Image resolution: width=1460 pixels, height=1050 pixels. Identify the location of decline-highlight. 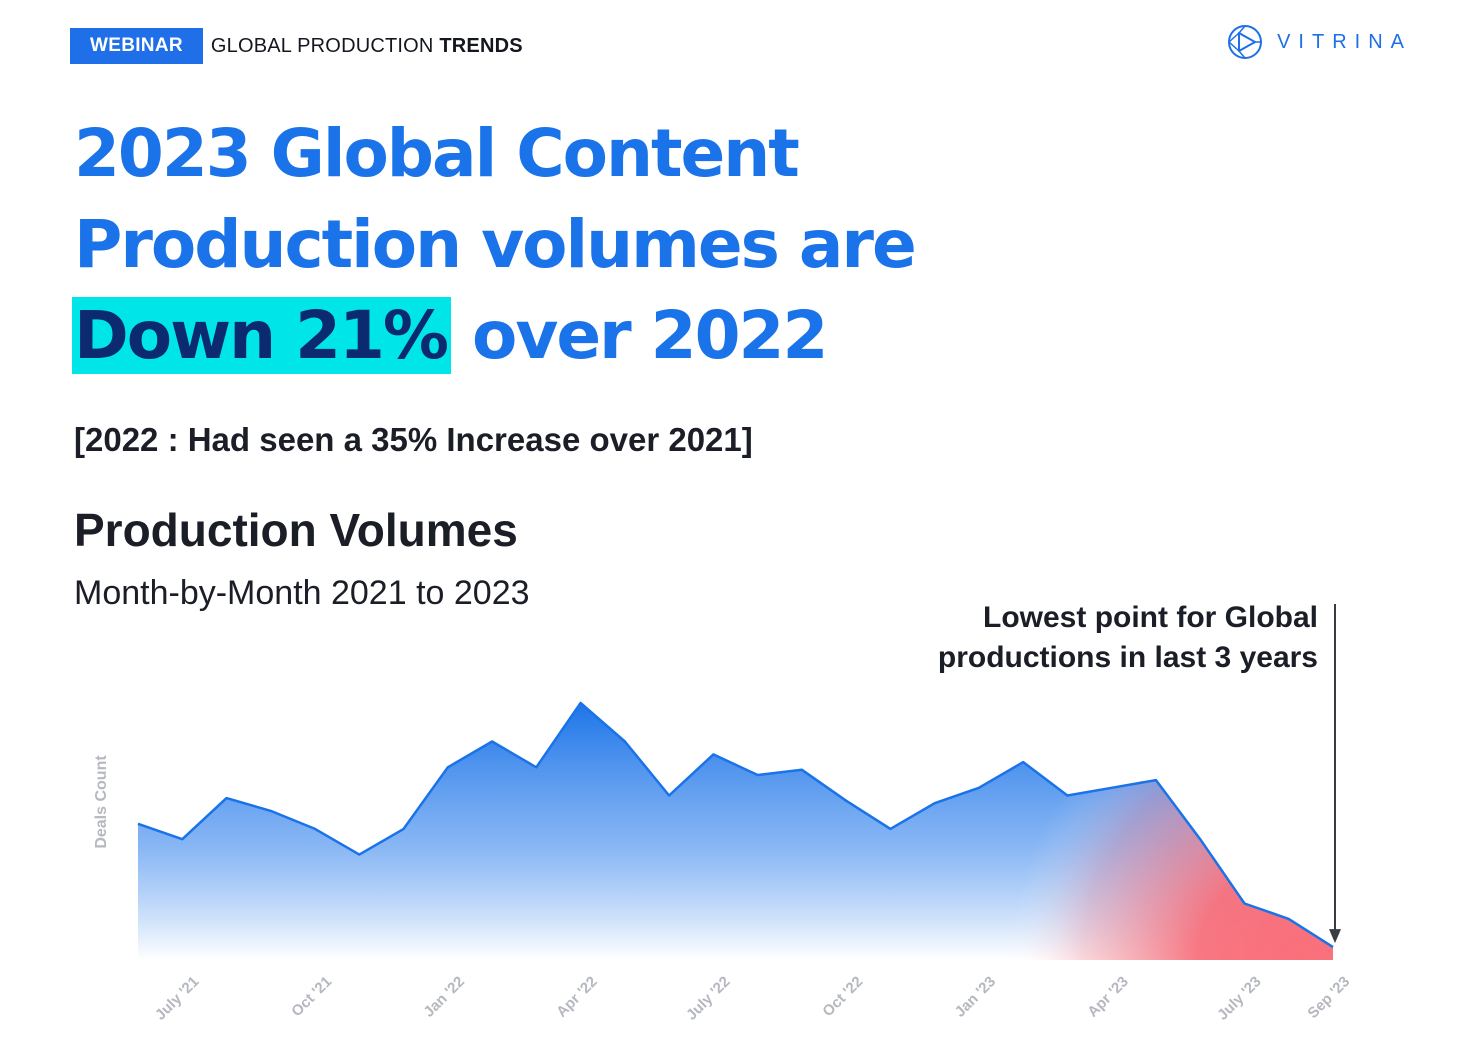
(1116, 831).